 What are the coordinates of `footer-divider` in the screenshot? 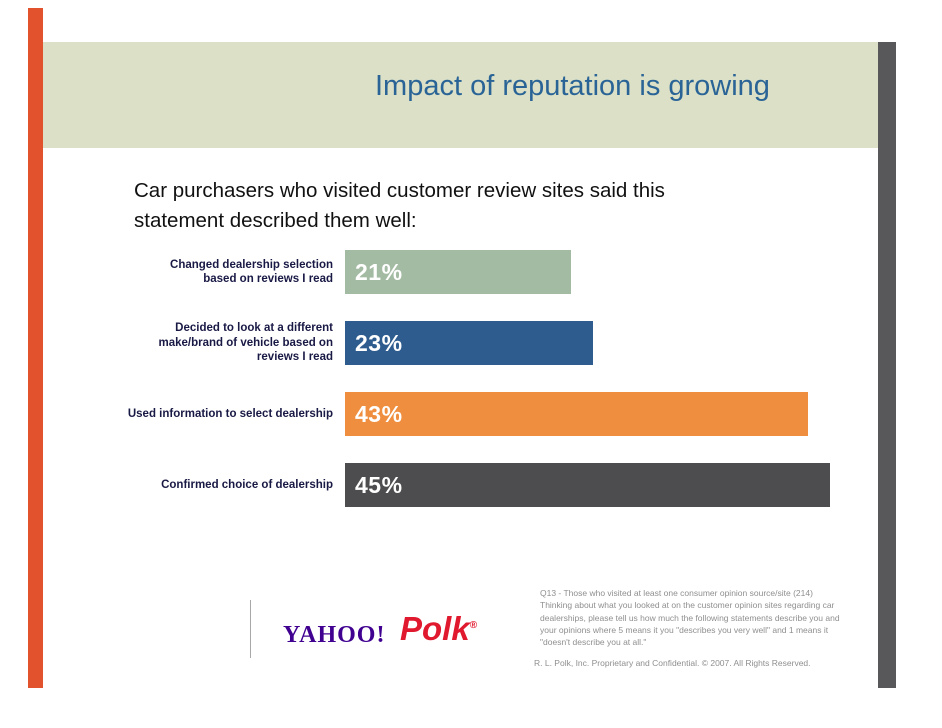 It's located at (250, 629).